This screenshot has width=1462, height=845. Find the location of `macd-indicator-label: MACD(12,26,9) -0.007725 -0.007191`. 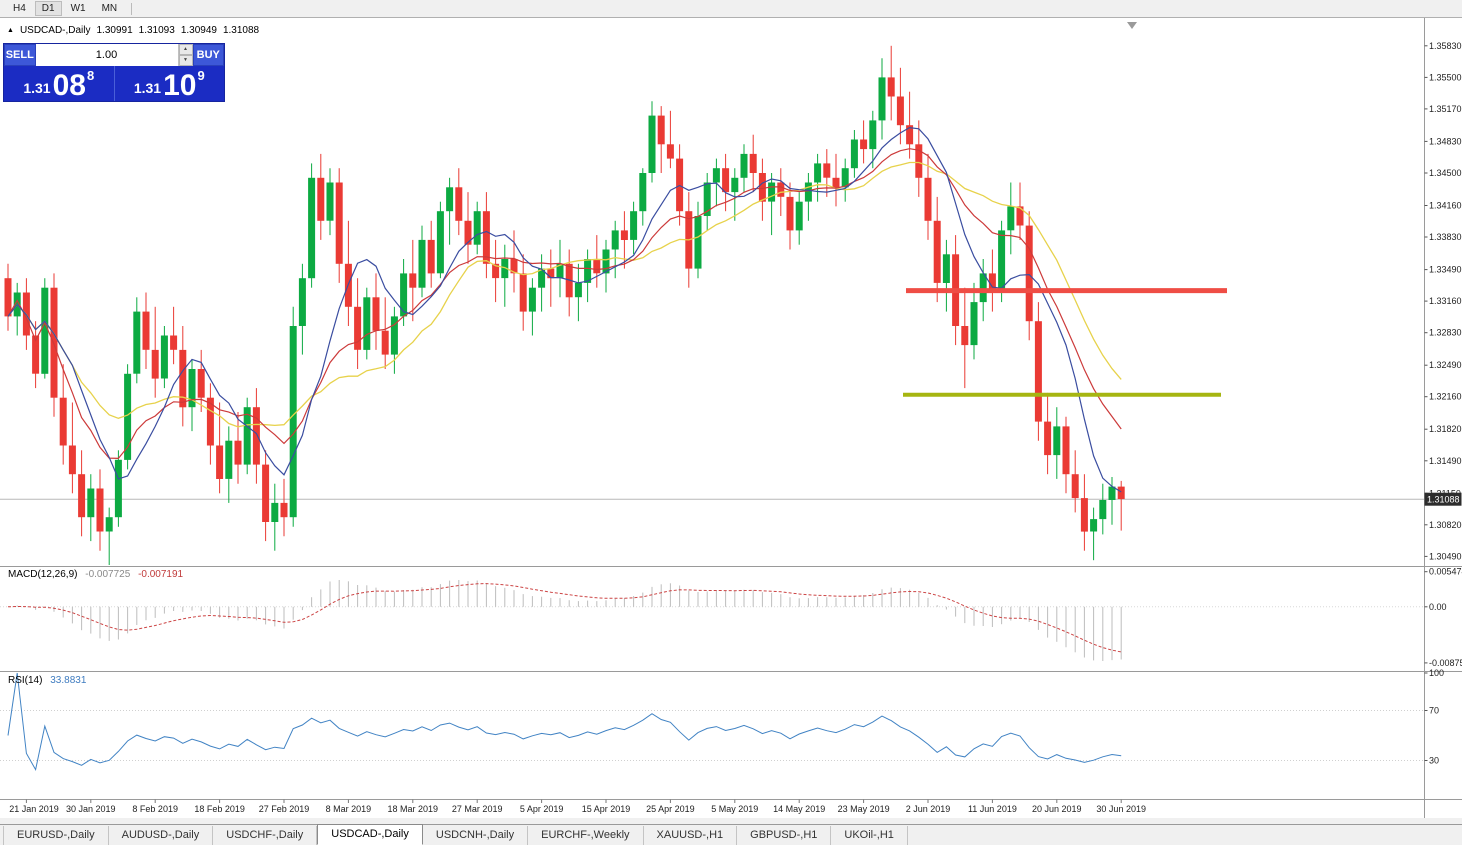

macd-indicator-label: MACD(12,26,9) -0.007725 -0.007191 is located at coordinates (95, 574).